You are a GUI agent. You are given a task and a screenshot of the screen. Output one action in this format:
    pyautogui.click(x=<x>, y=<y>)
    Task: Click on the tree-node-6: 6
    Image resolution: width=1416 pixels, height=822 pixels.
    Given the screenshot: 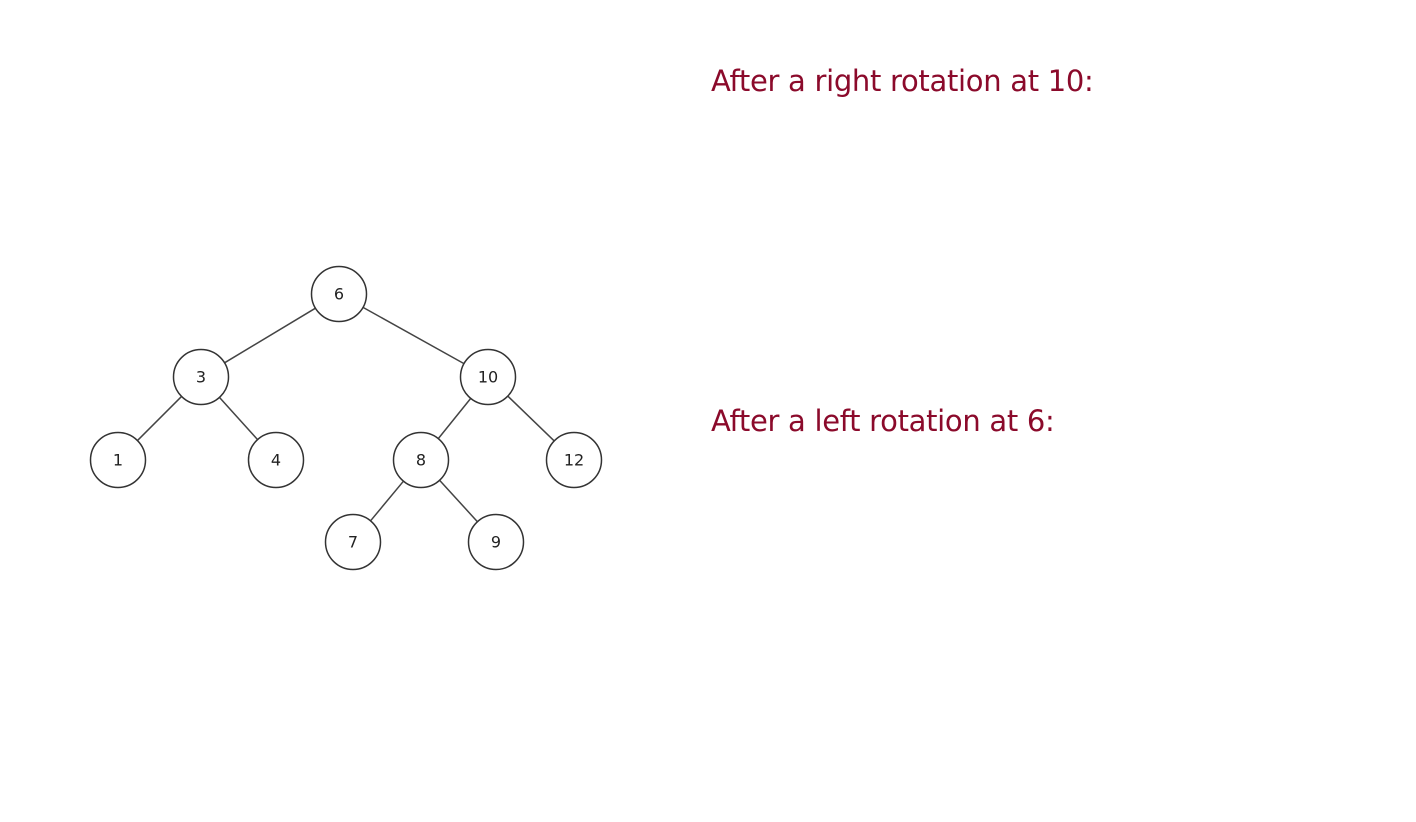 What is the action you would take?
    pyautogui.click(x=339, y=294)
    